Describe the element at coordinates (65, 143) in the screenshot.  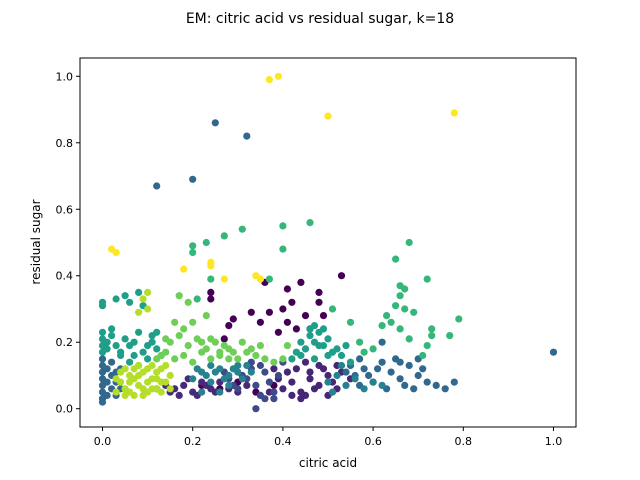
I see `y-tick-label: 0.8` at that location.